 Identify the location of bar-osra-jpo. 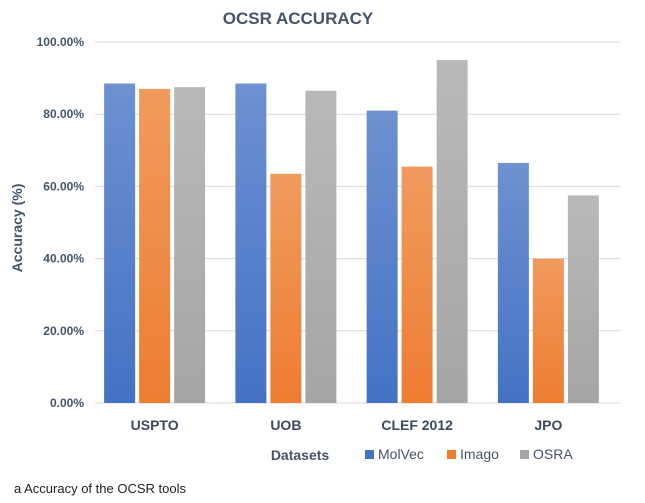
(583, 299).